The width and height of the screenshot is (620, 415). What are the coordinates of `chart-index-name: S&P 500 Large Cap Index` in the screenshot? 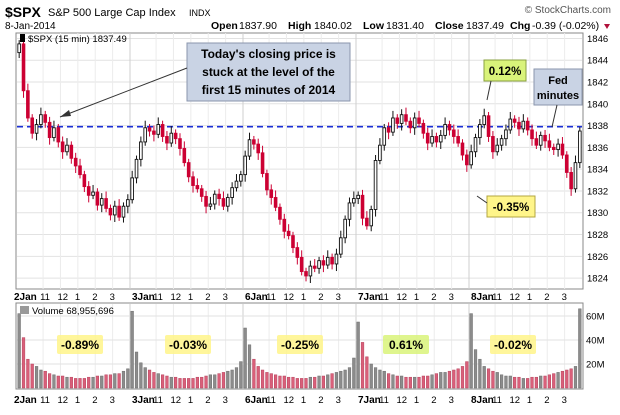 It's located at (112, 13).